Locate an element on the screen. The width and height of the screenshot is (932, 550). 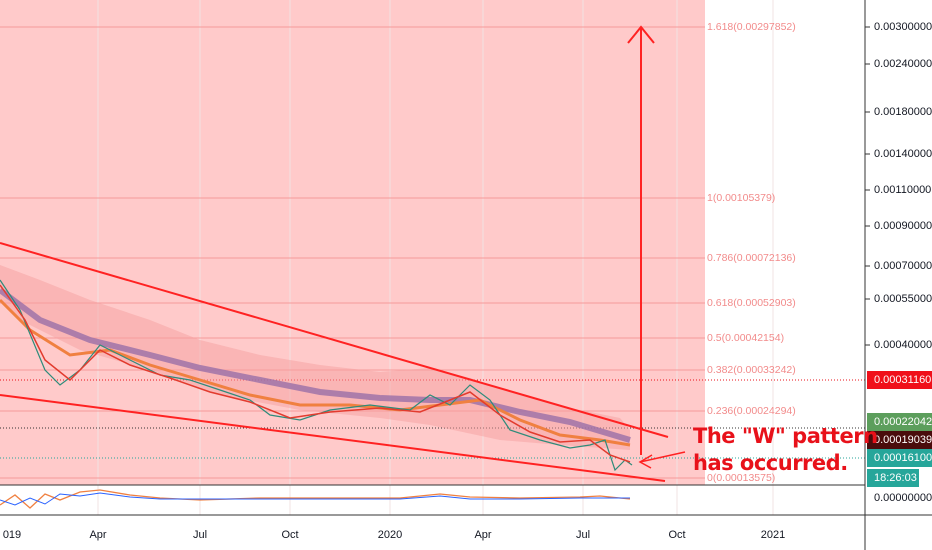
time-label: 2020 is located at coordinates (390, 535).